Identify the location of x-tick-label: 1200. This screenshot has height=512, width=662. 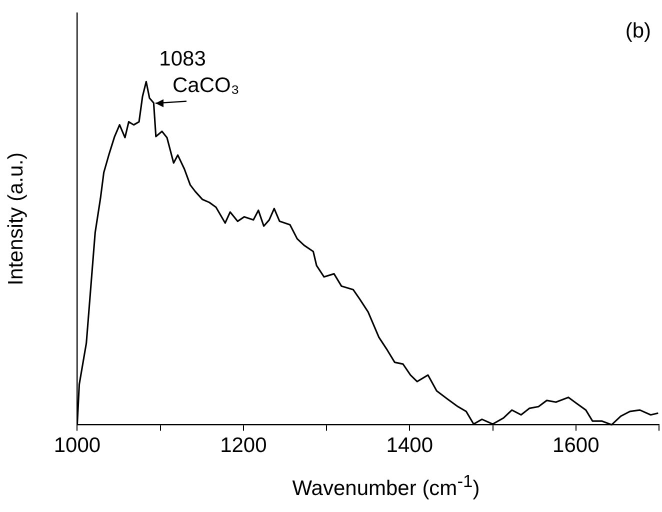
(243, 446).